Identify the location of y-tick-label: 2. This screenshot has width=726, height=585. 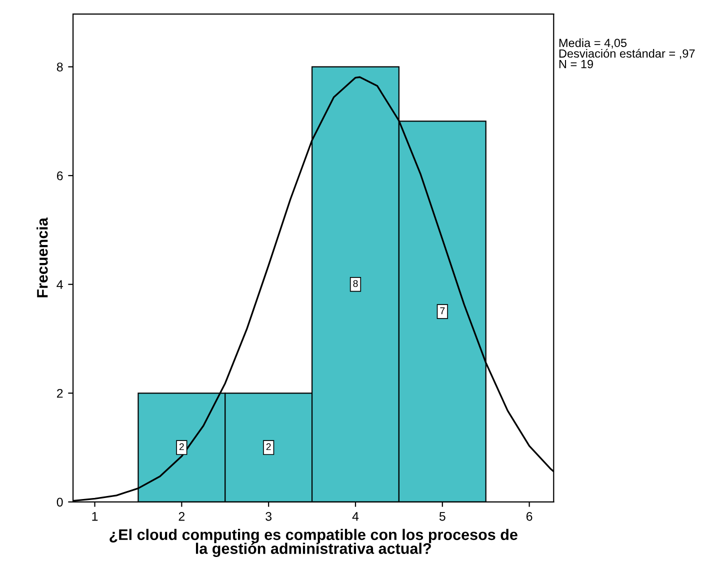
(59, 393).